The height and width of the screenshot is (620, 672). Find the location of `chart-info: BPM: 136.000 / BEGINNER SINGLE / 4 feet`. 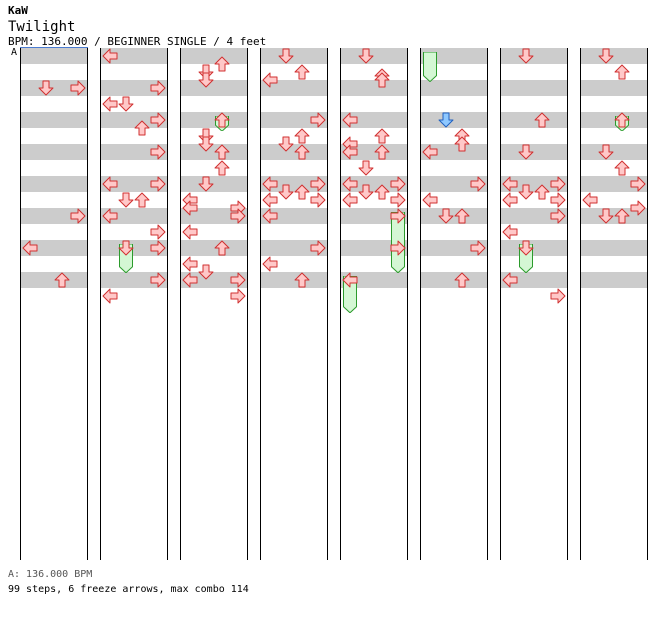

chart-info: BPM: 136.000 / BEGINNER SINGLE / 4 feet is located at coordinates (137, 41).